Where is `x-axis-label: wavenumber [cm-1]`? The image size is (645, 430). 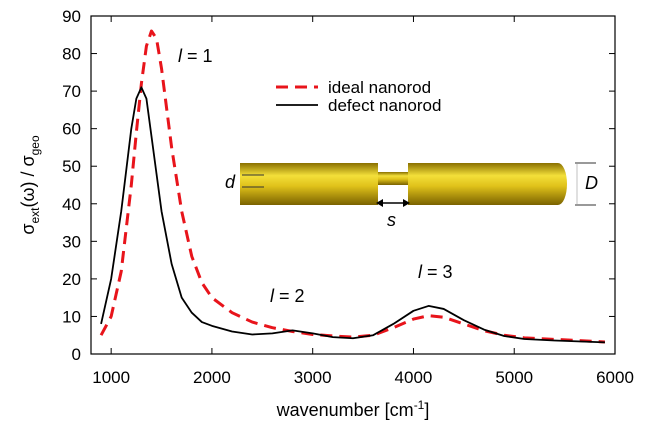
x-axis-label: wavenumber [cm-1] is located at coordinates (353, 409).